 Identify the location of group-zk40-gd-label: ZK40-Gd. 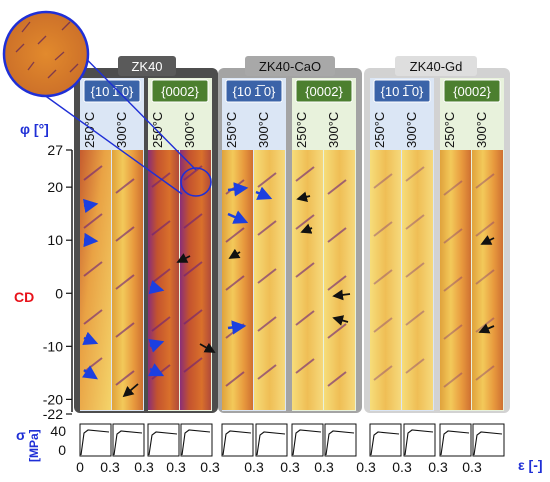
(436, 66).